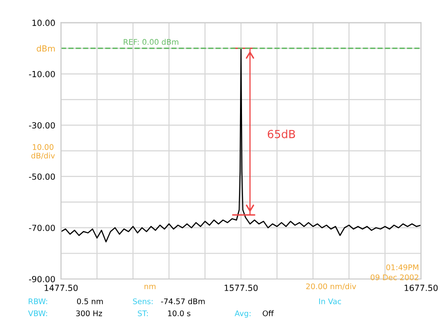 This screenshot has width=444, height=336. Describe the element at coordinates (45, 48) in the screenshot. I see `y-tick-label: dBm` at that location.